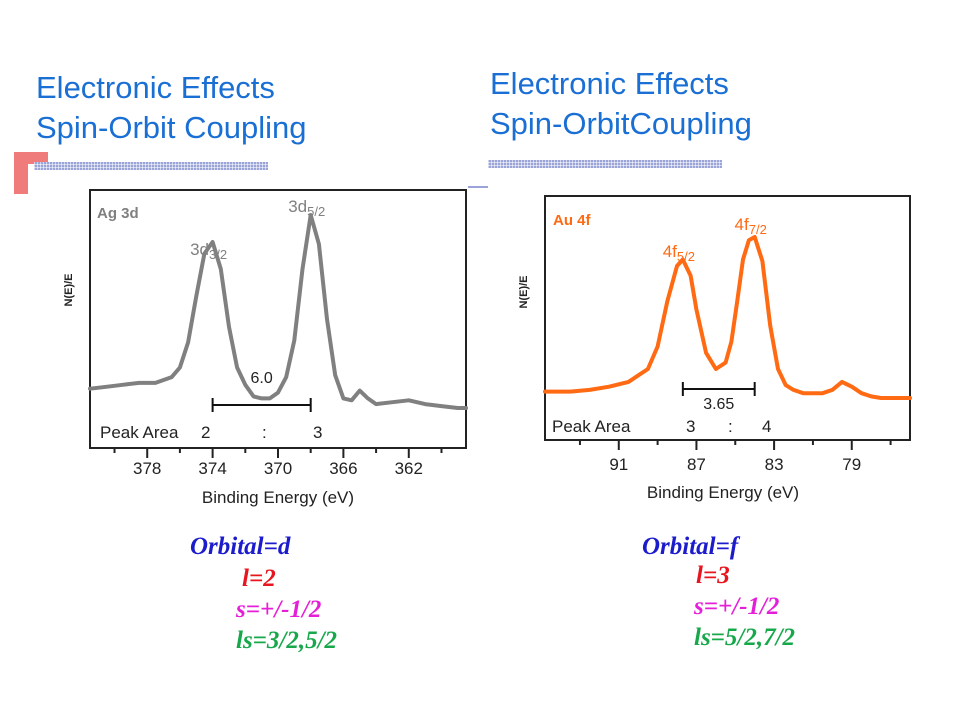  Describe the element at coordinates (317, 432) in the screenshot. I see `ag-peak-area-right: 3` at that location.